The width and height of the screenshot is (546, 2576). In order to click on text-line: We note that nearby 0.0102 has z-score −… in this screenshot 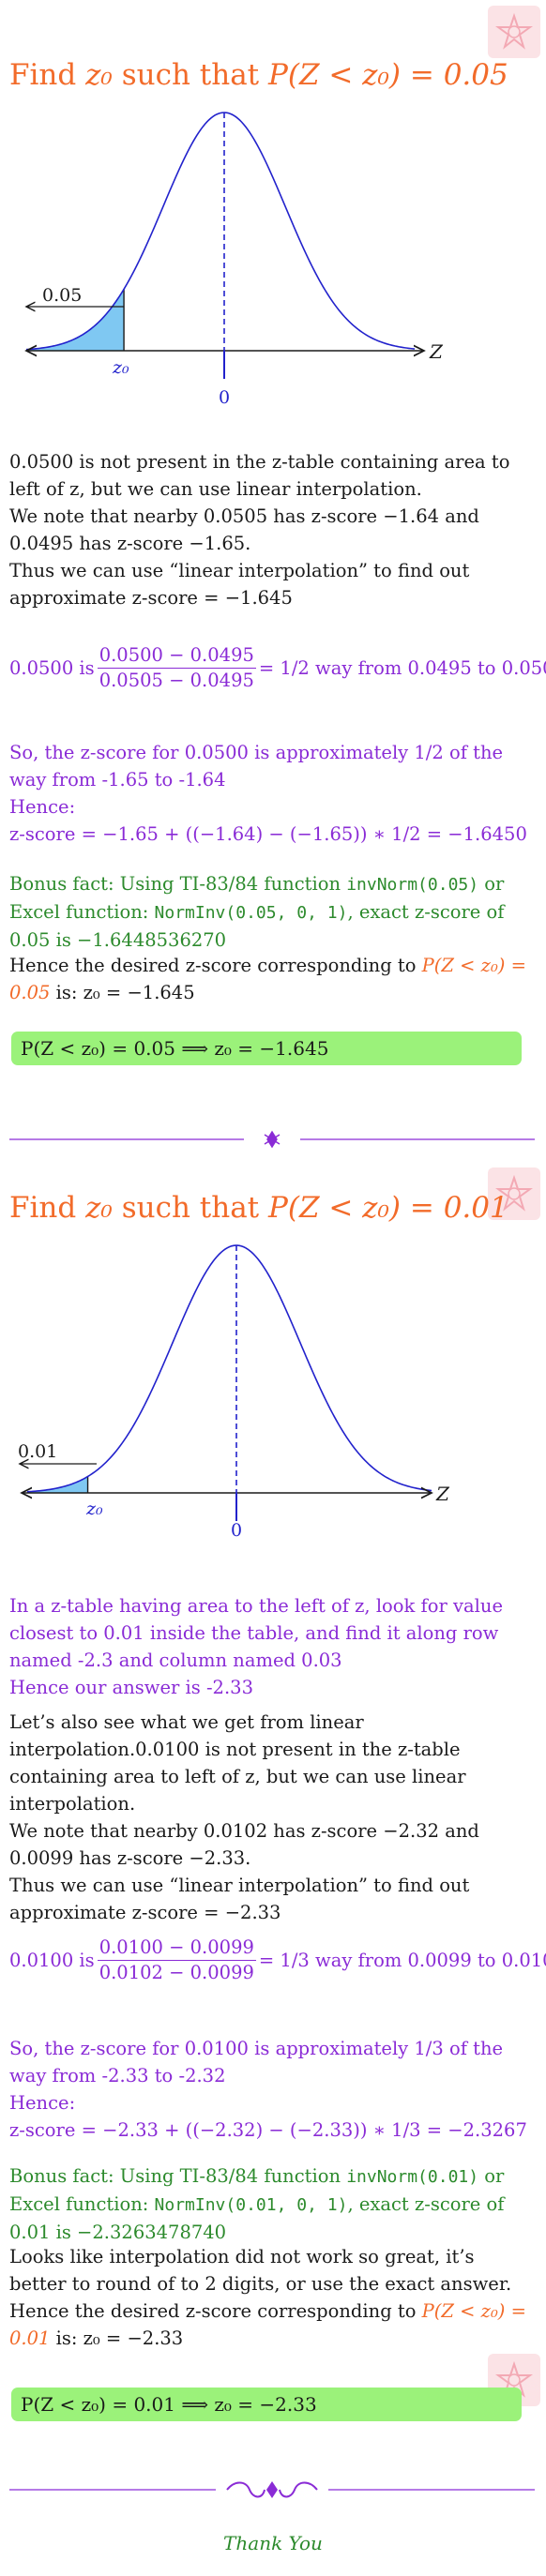, I will do `click(272, 1844)`.